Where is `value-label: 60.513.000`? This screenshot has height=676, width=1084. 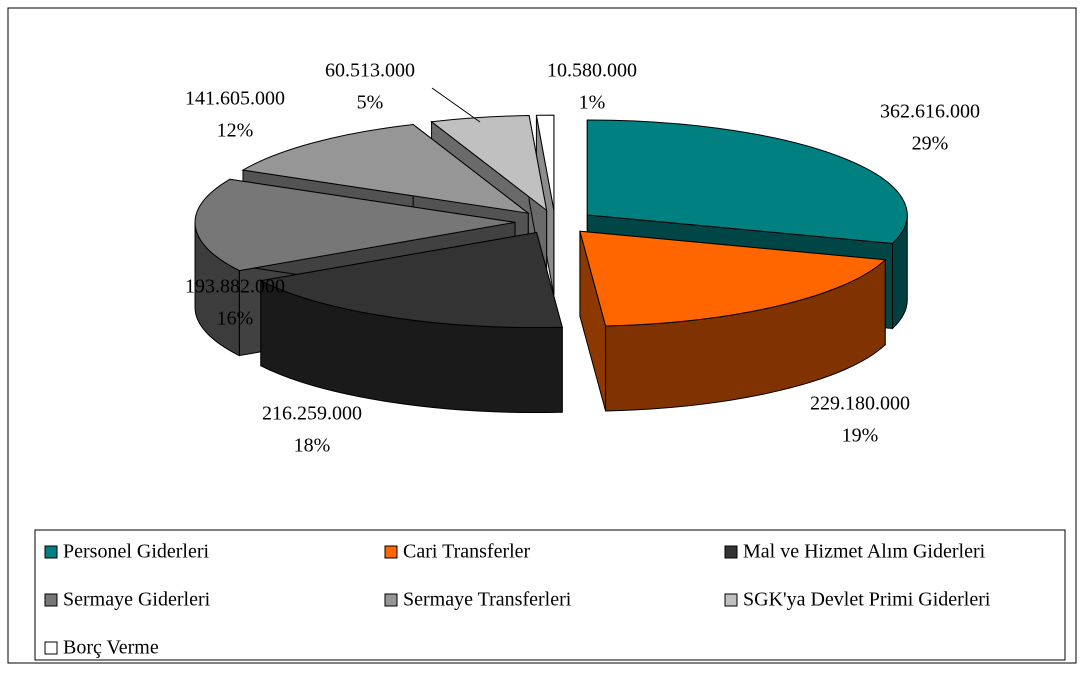 value-label: 60.513.000 is located at coordinates (370, 71).